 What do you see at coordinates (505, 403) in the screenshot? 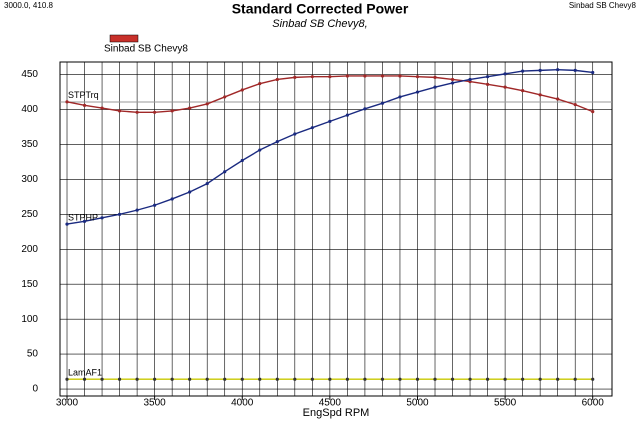
I see `x-tick-label: 5500` at bounding box center [505, 403].